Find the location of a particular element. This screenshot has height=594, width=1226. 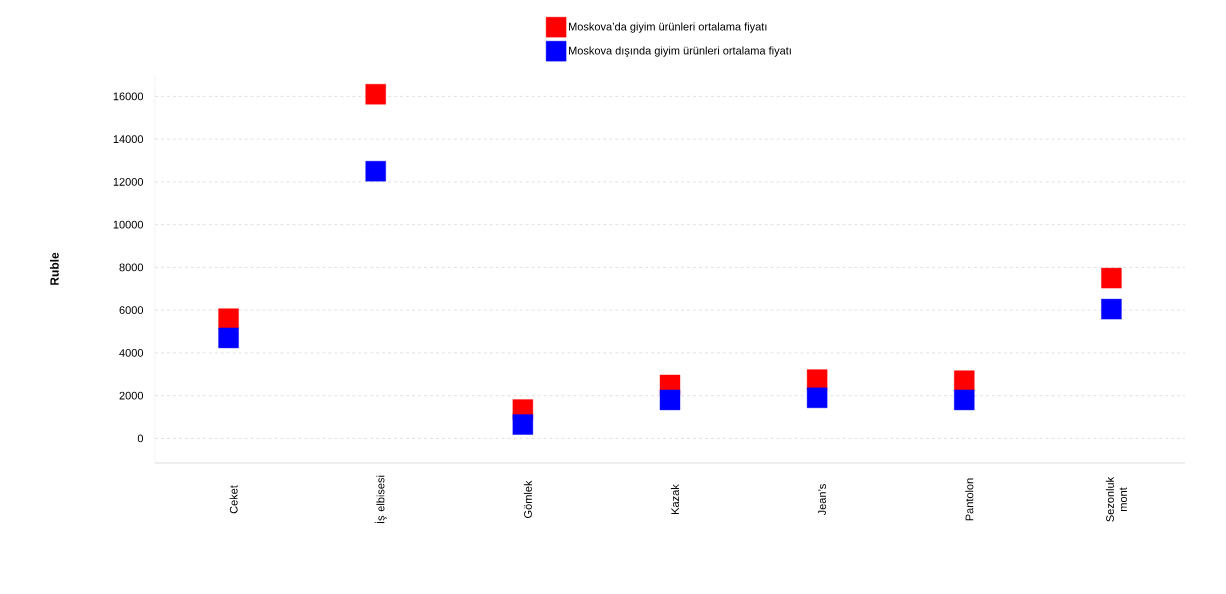

x-tick-label: Jean’s is located at coordinates (822, 500).